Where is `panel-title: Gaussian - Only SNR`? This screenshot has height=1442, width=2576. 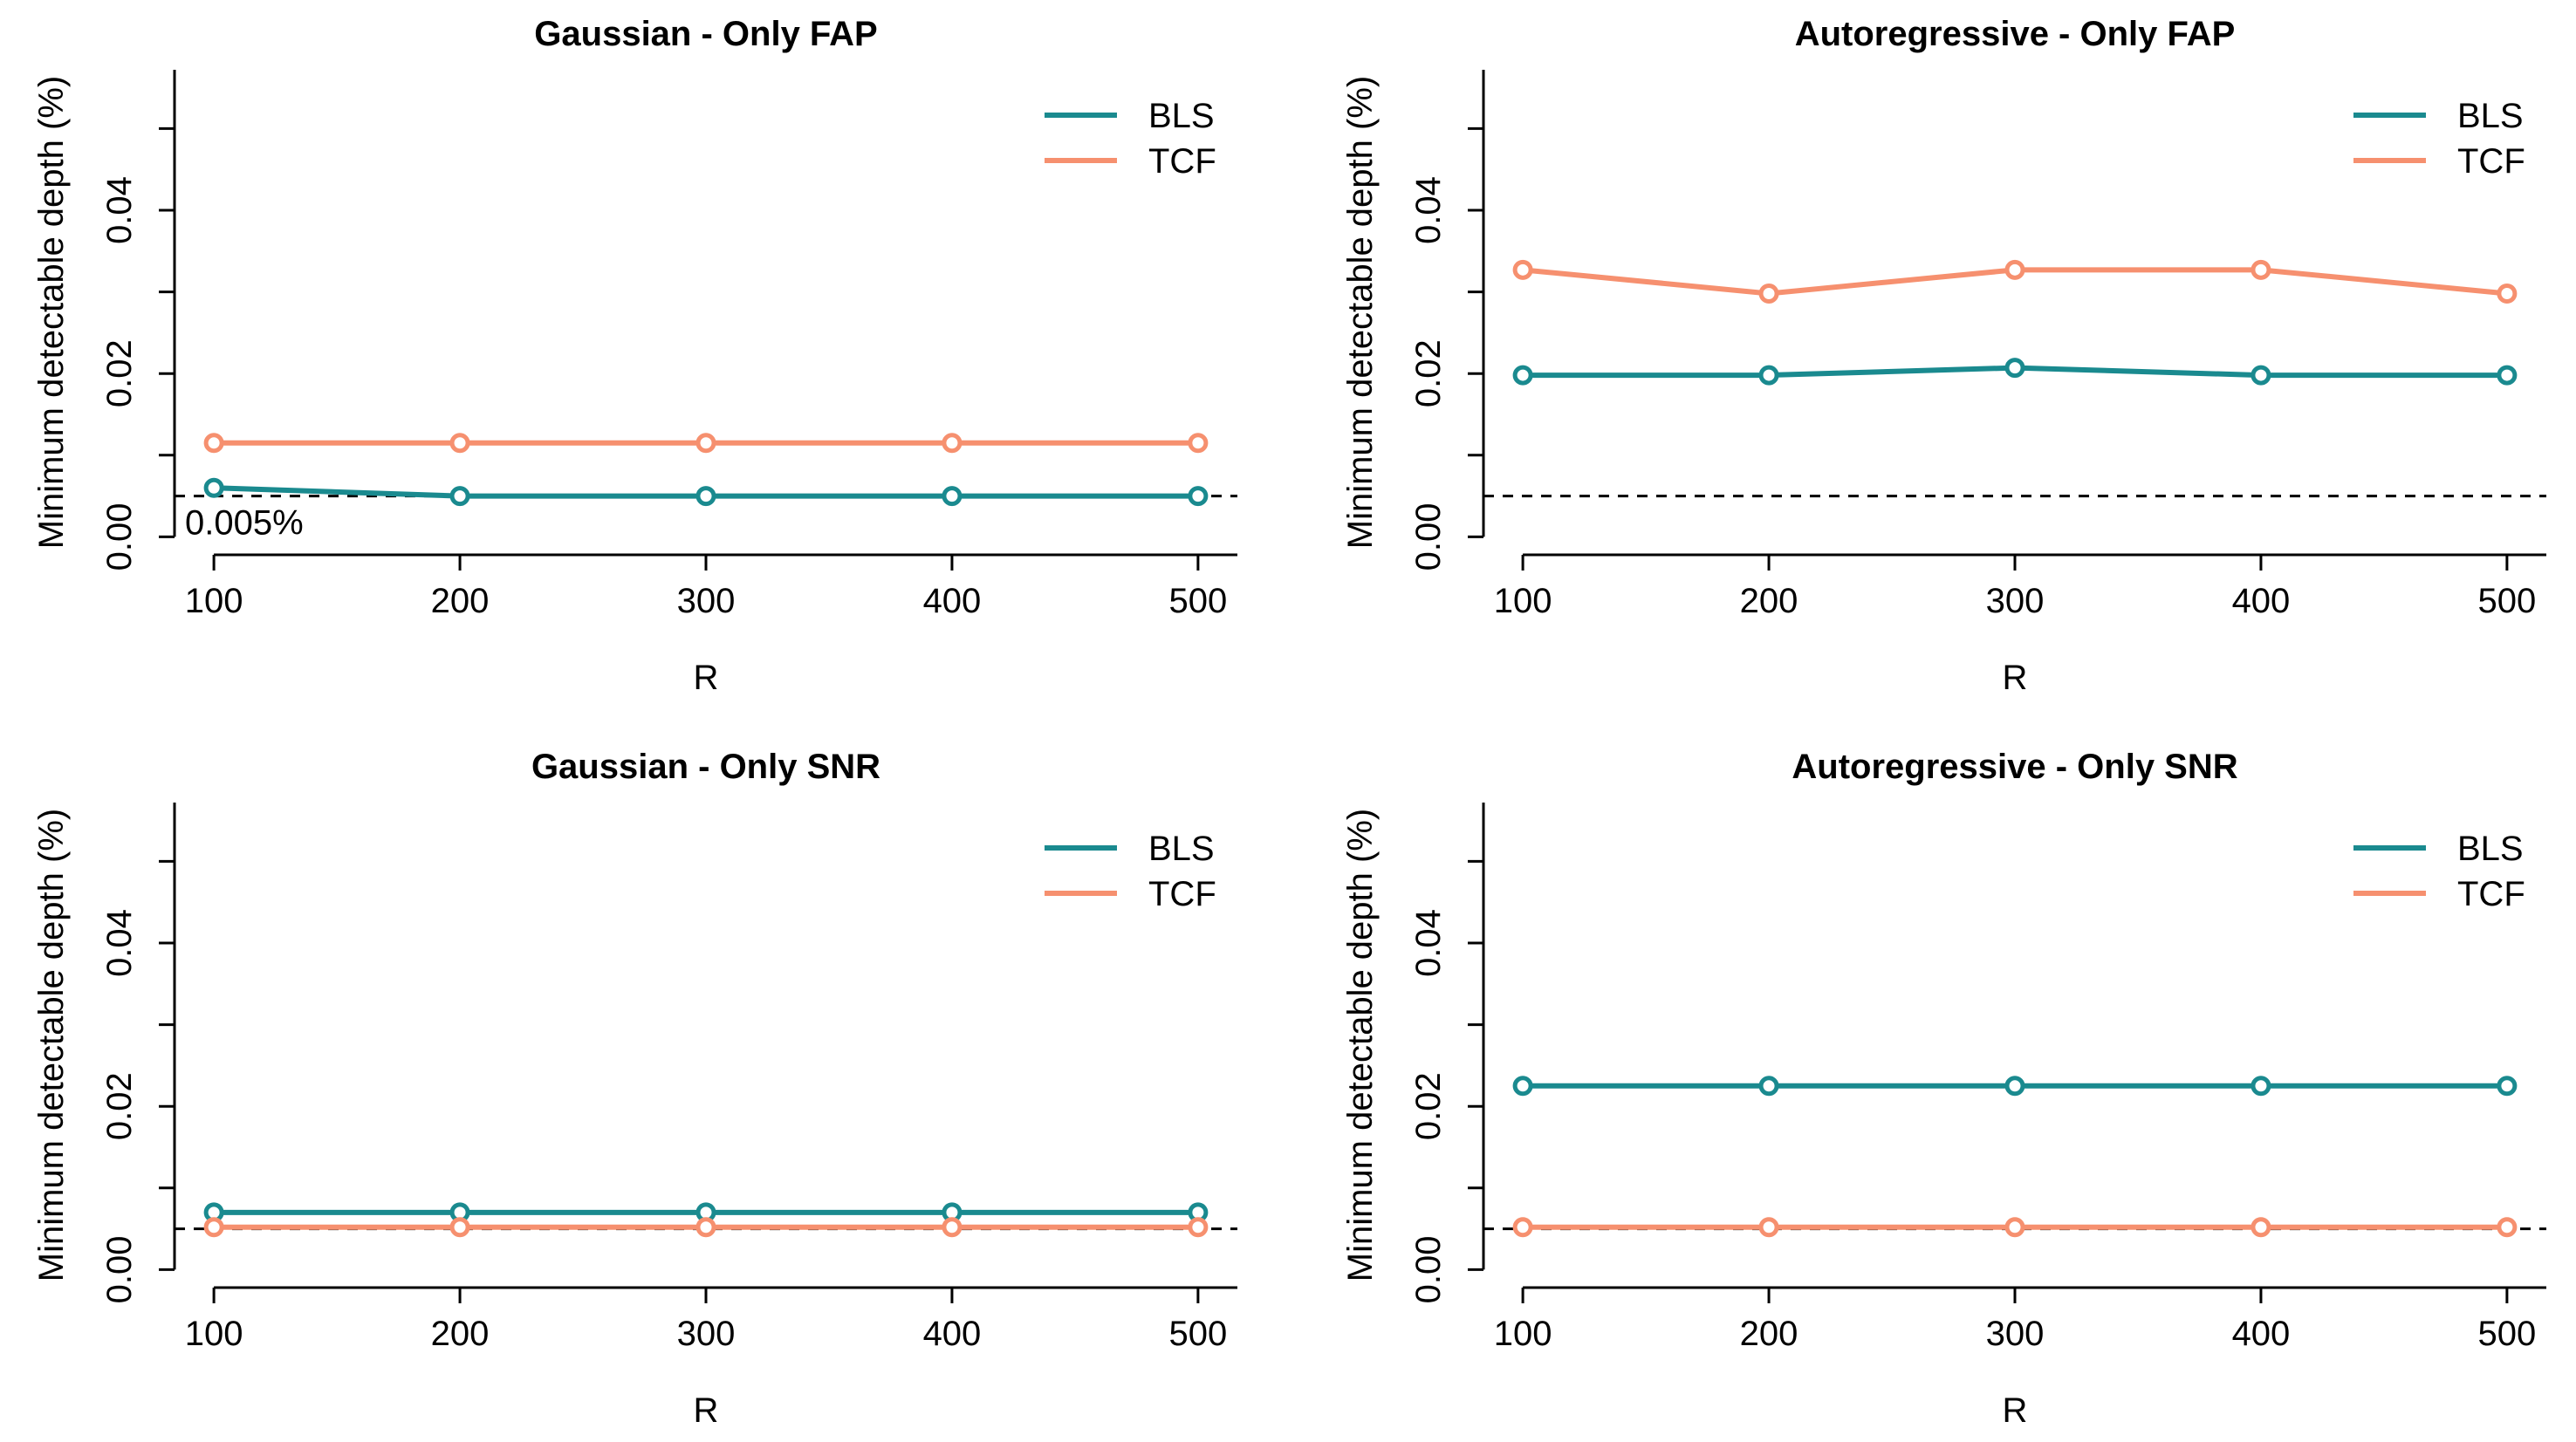 panel-title: Gaussian - Only SNR is located at coordinates (706, 767).